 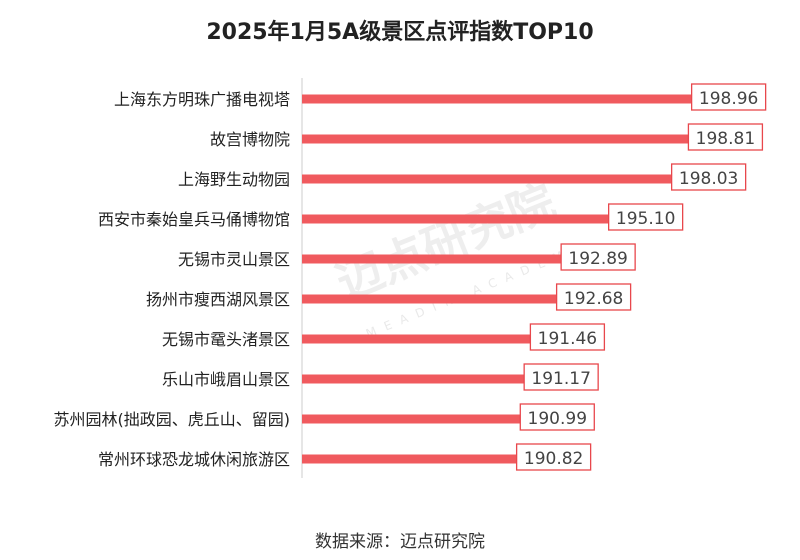 I want to click on source-note: 数据来源：迈点研究院, so click(x=400, y=542).